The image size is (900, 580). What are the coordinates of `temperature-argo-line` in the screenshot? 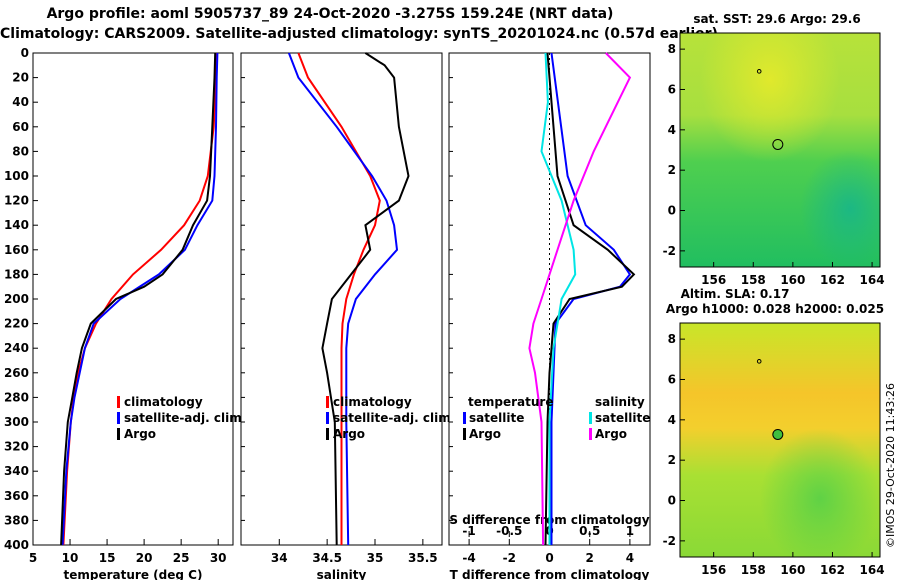 It's located at (138, 299).